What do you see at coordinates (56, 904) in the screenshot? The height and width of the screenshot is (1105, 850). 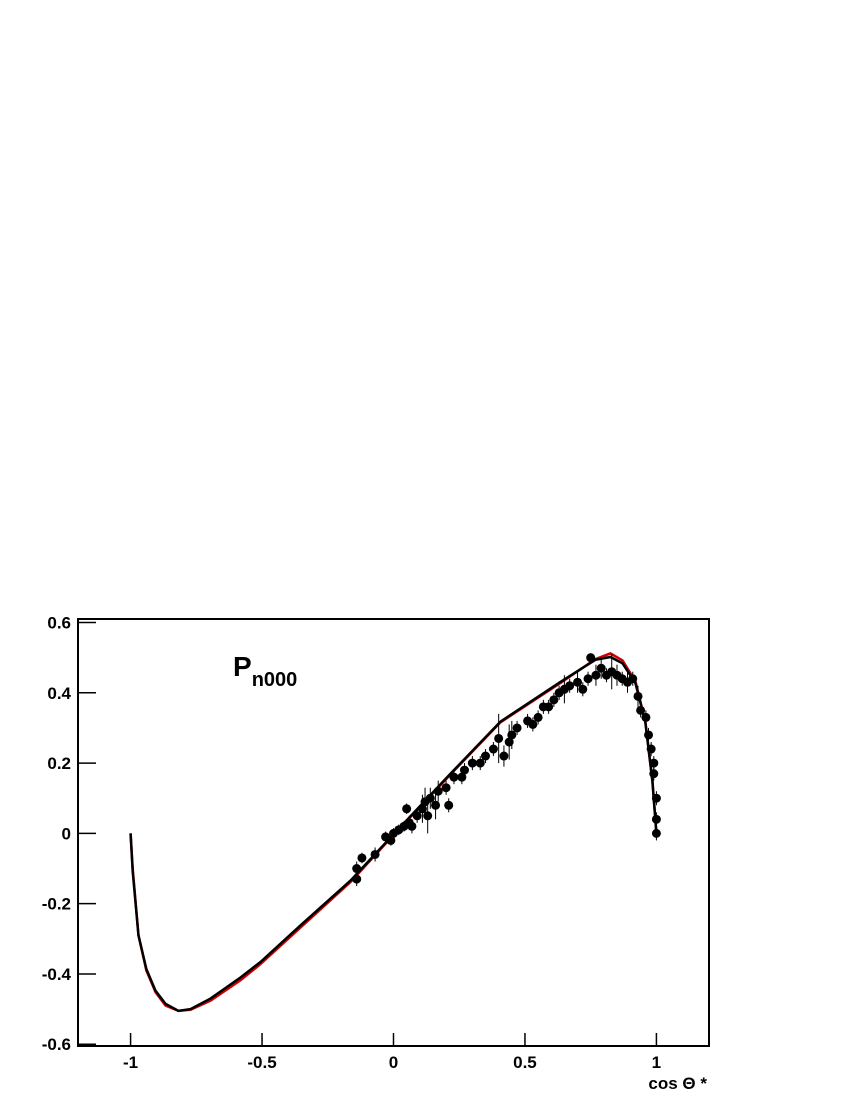 I see `y-tick-label: -0.2` at bounding box center [56, 904].